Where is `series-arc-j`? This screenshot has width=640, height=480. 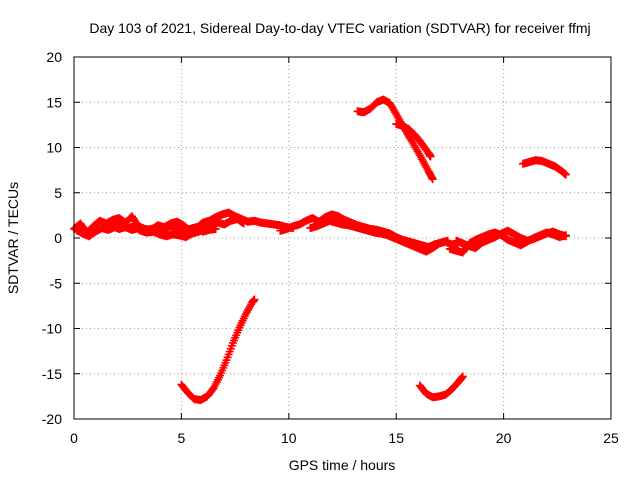
series-arc-j is located at coordinates (413, 140).